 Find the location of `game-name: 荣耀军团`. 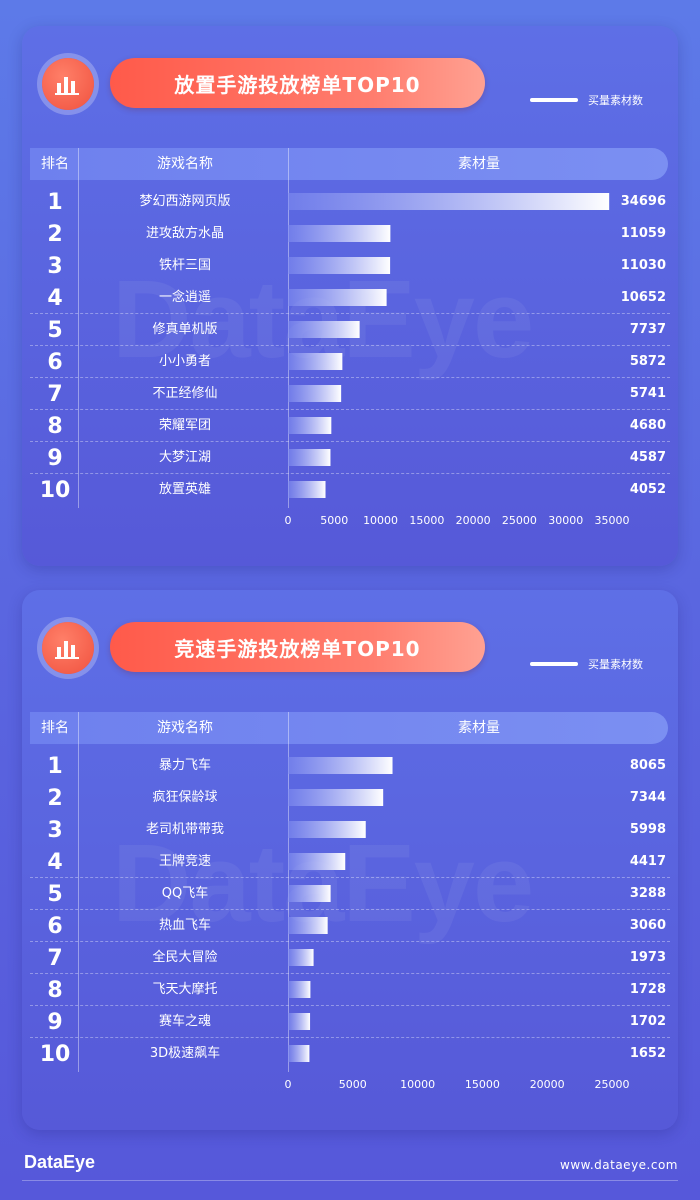

game-name: 荣耀军团 is located at coordinates (184, 425).